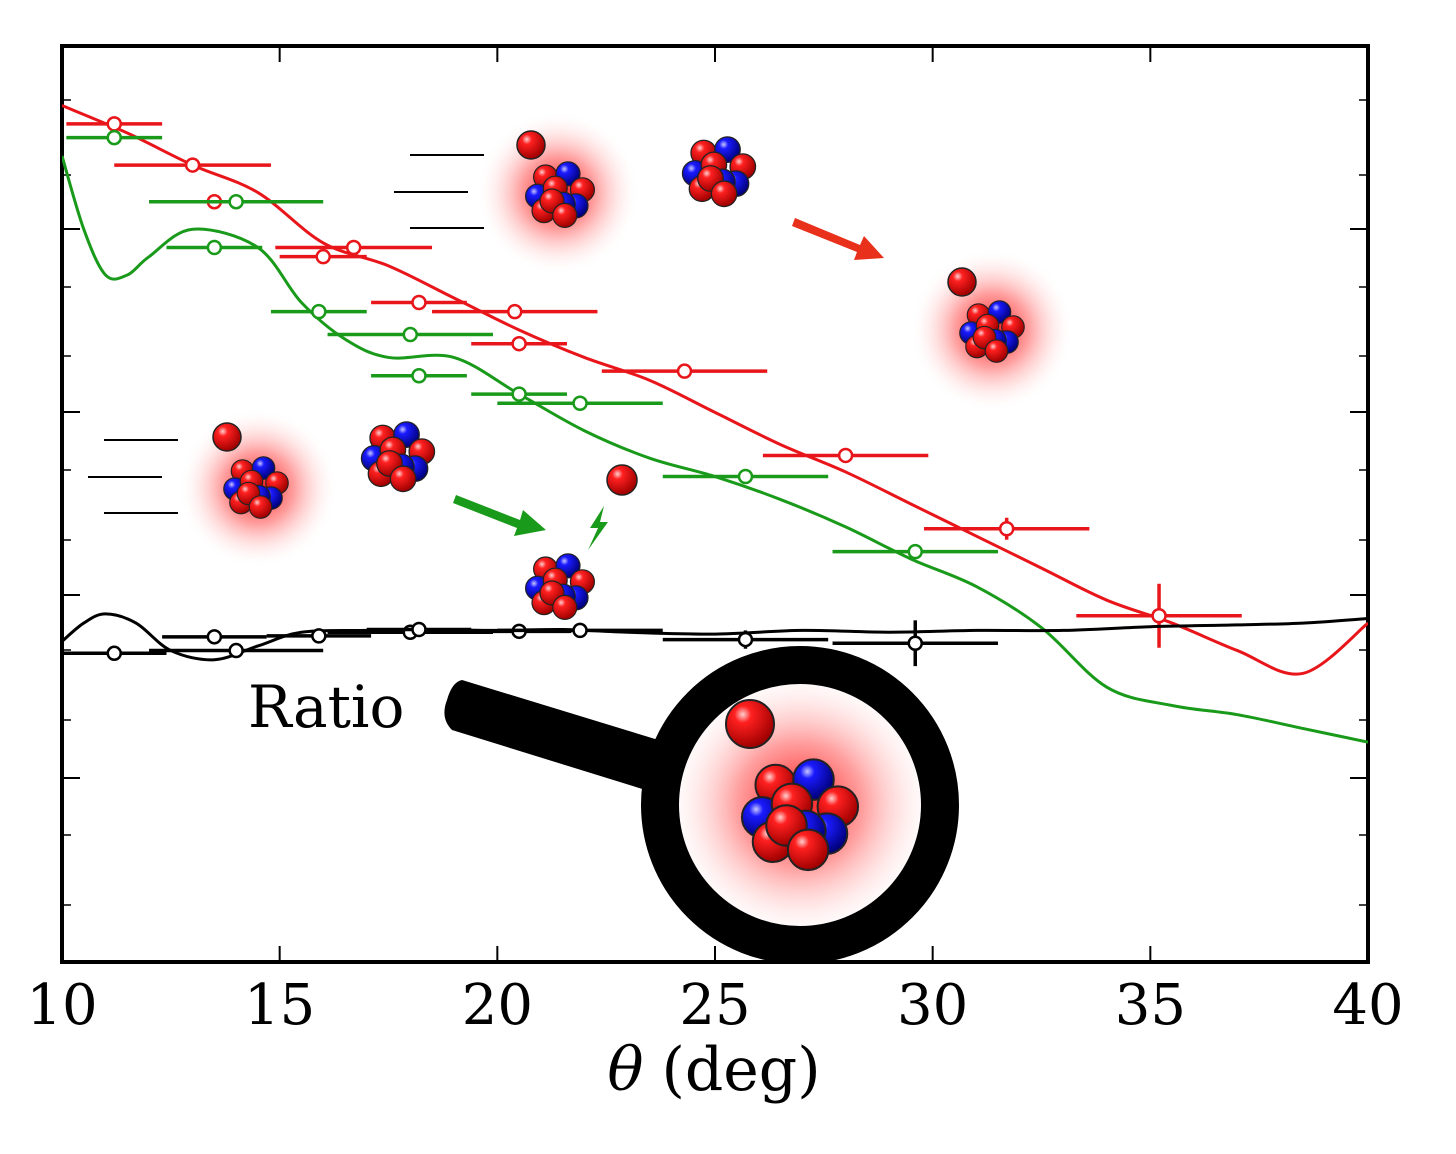 The width and height of the screenshot is (1456, 1154). What do you see at coordinates (258, 488) in the screenshot?
I see `nucleus-excited-left-illustration` at bounding box center [258, 488].